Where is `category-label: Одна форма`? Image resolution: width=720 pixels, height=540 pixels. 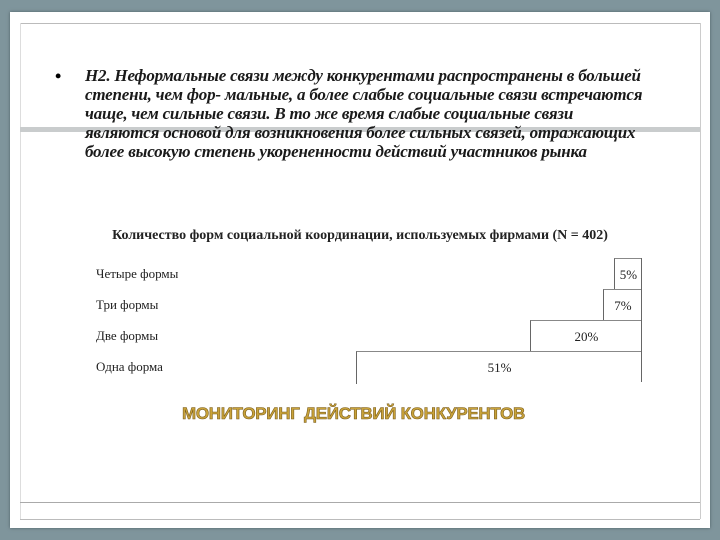 category-label: Одна форма is located at coordinates (129, 366).